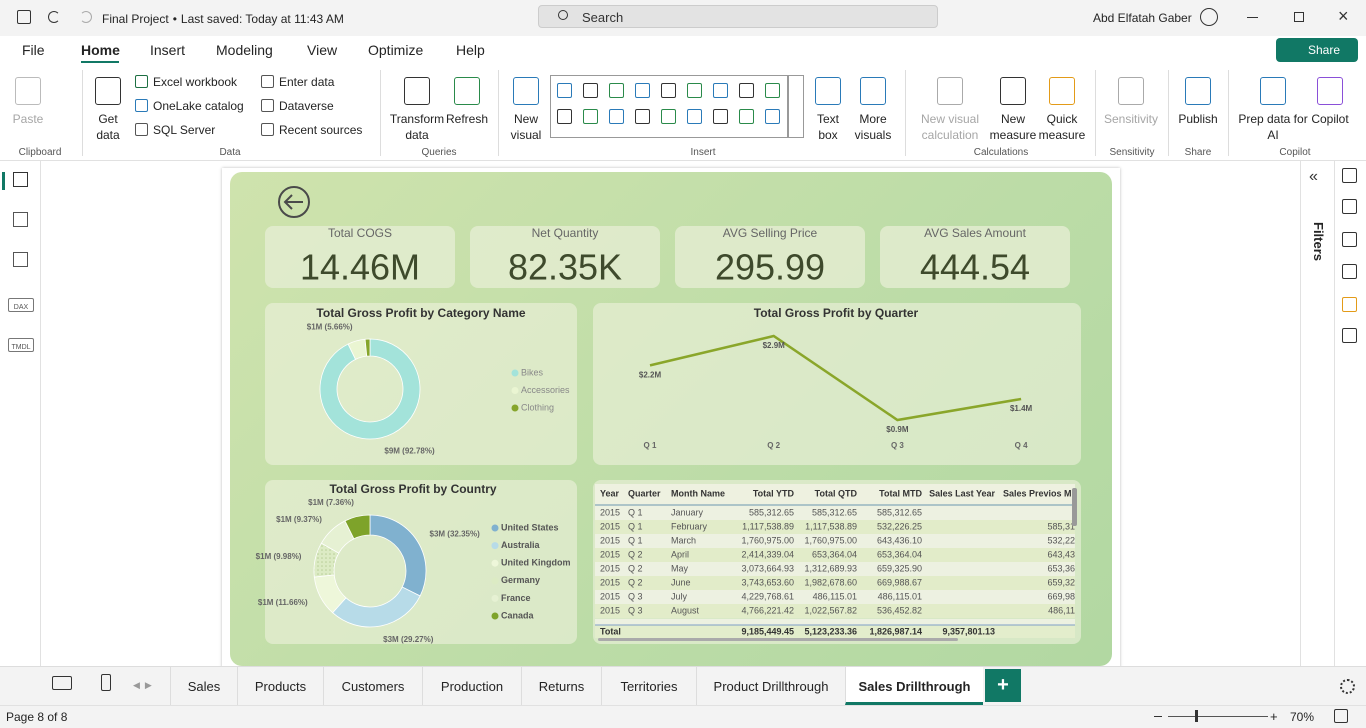  What do you see at coordinates (1330, 119) in the screenshot?
I see `ribbon-button: Copilot` at bounding box center [1330, 119].